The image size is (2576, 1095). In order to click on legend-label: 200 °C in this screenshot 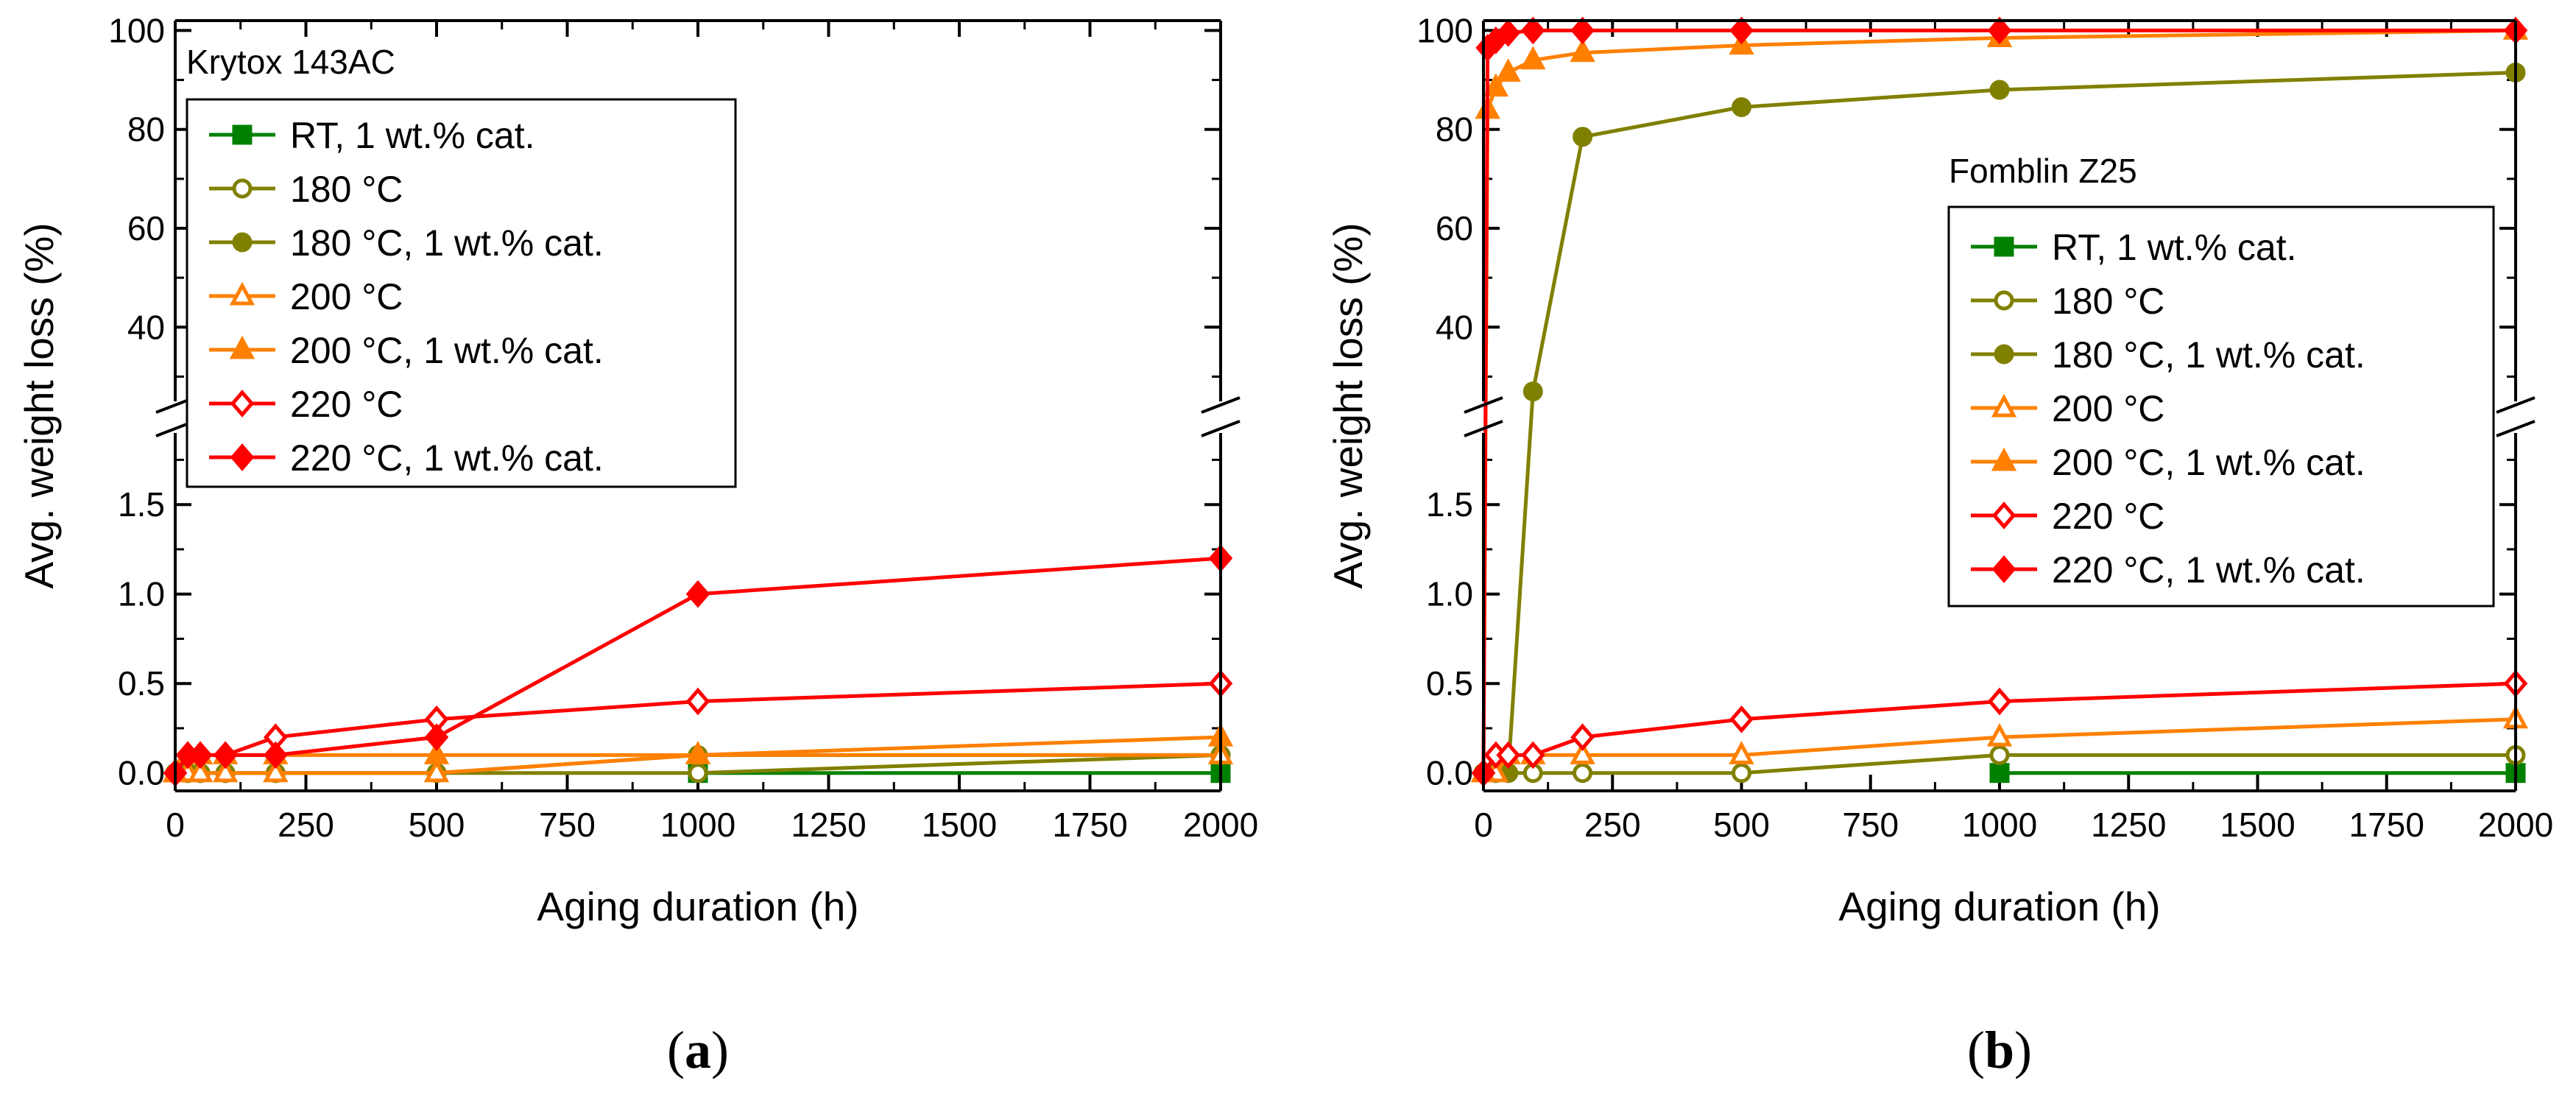, I will do `click(2108, 408)`.